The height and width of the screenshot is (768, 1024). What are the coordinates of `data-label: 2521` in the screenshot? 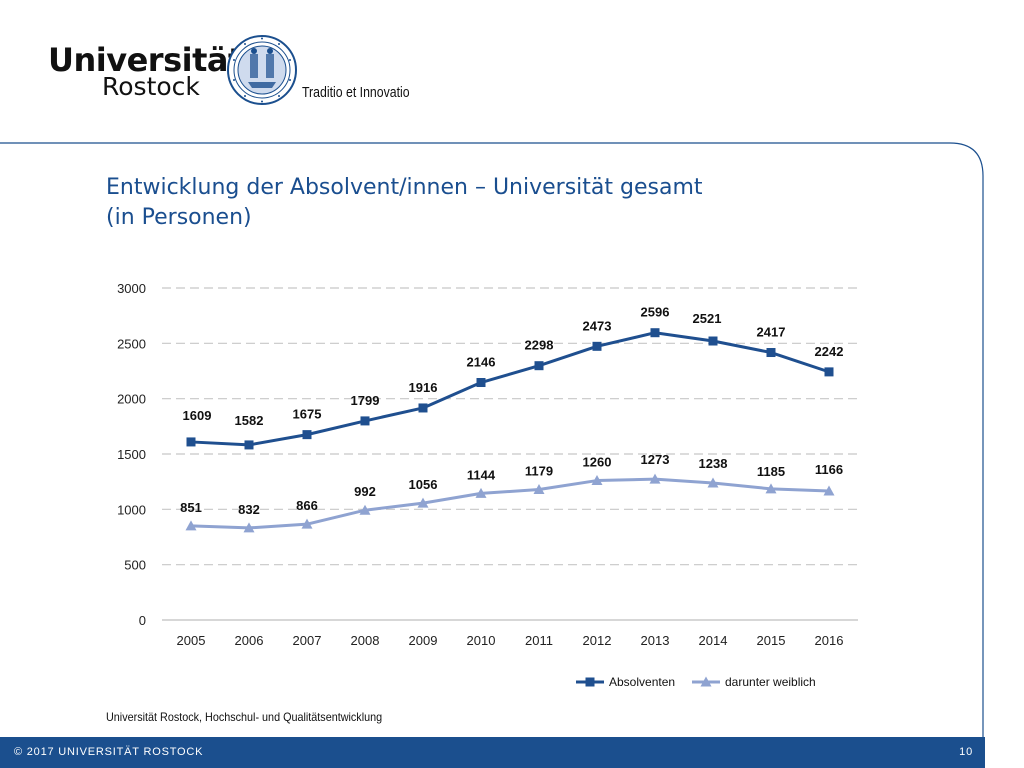 It's located at (707, 318).